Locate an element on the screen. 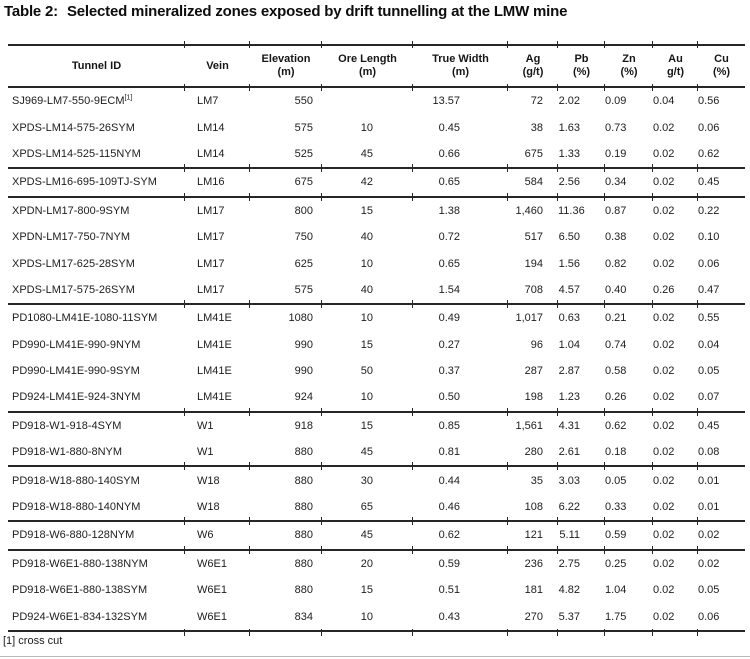  cell-ag: 287 is located at coordinates (533, 371).